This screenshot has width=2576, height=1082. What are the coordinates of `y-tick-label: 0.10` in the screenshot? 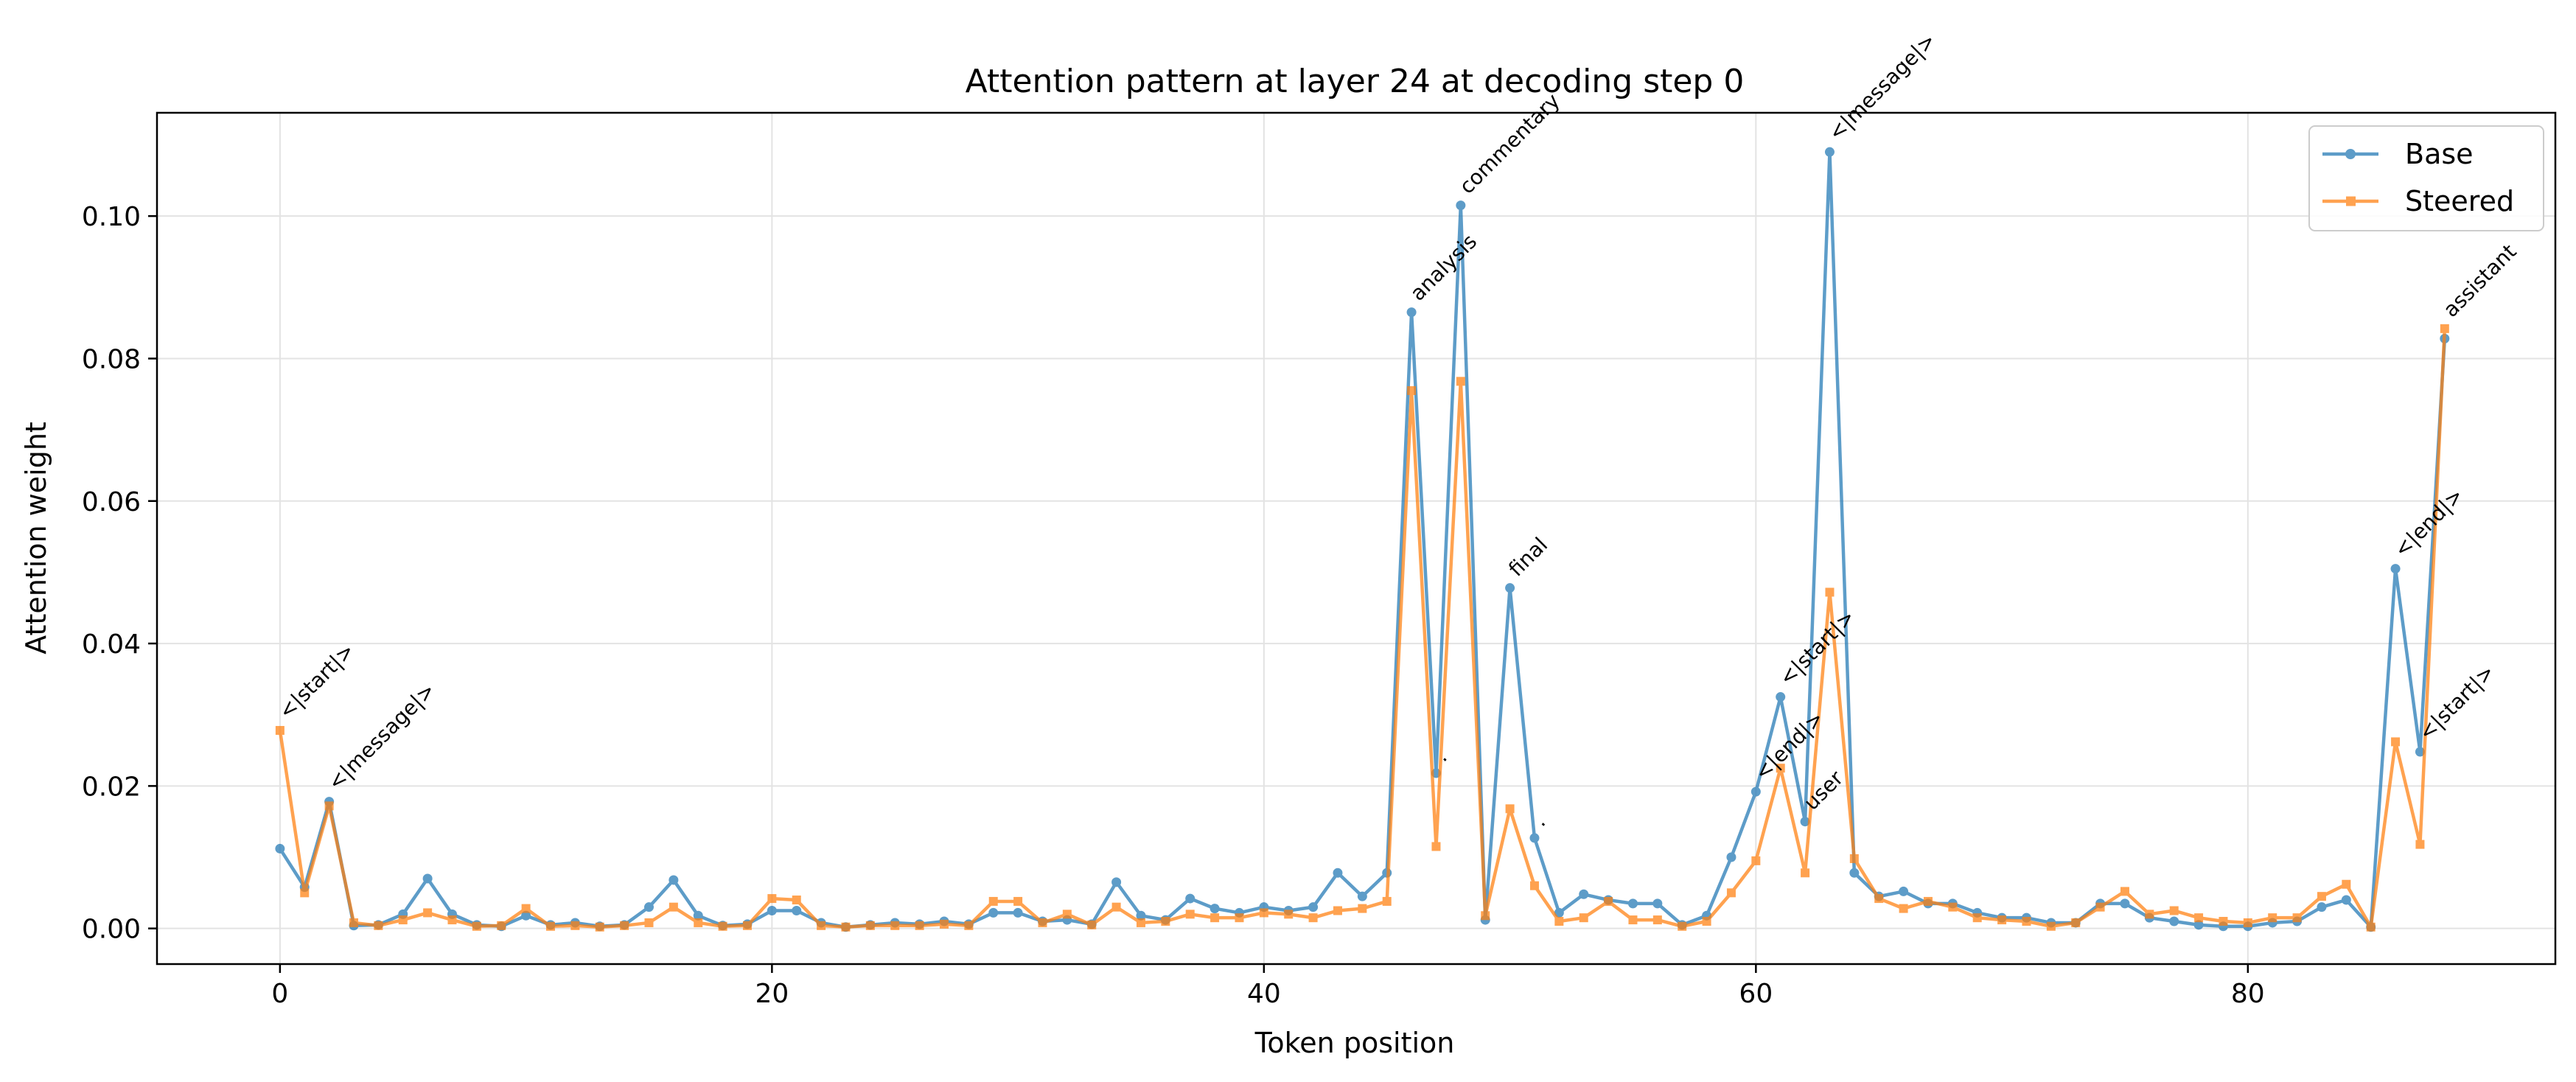 It's located at (111, 217).